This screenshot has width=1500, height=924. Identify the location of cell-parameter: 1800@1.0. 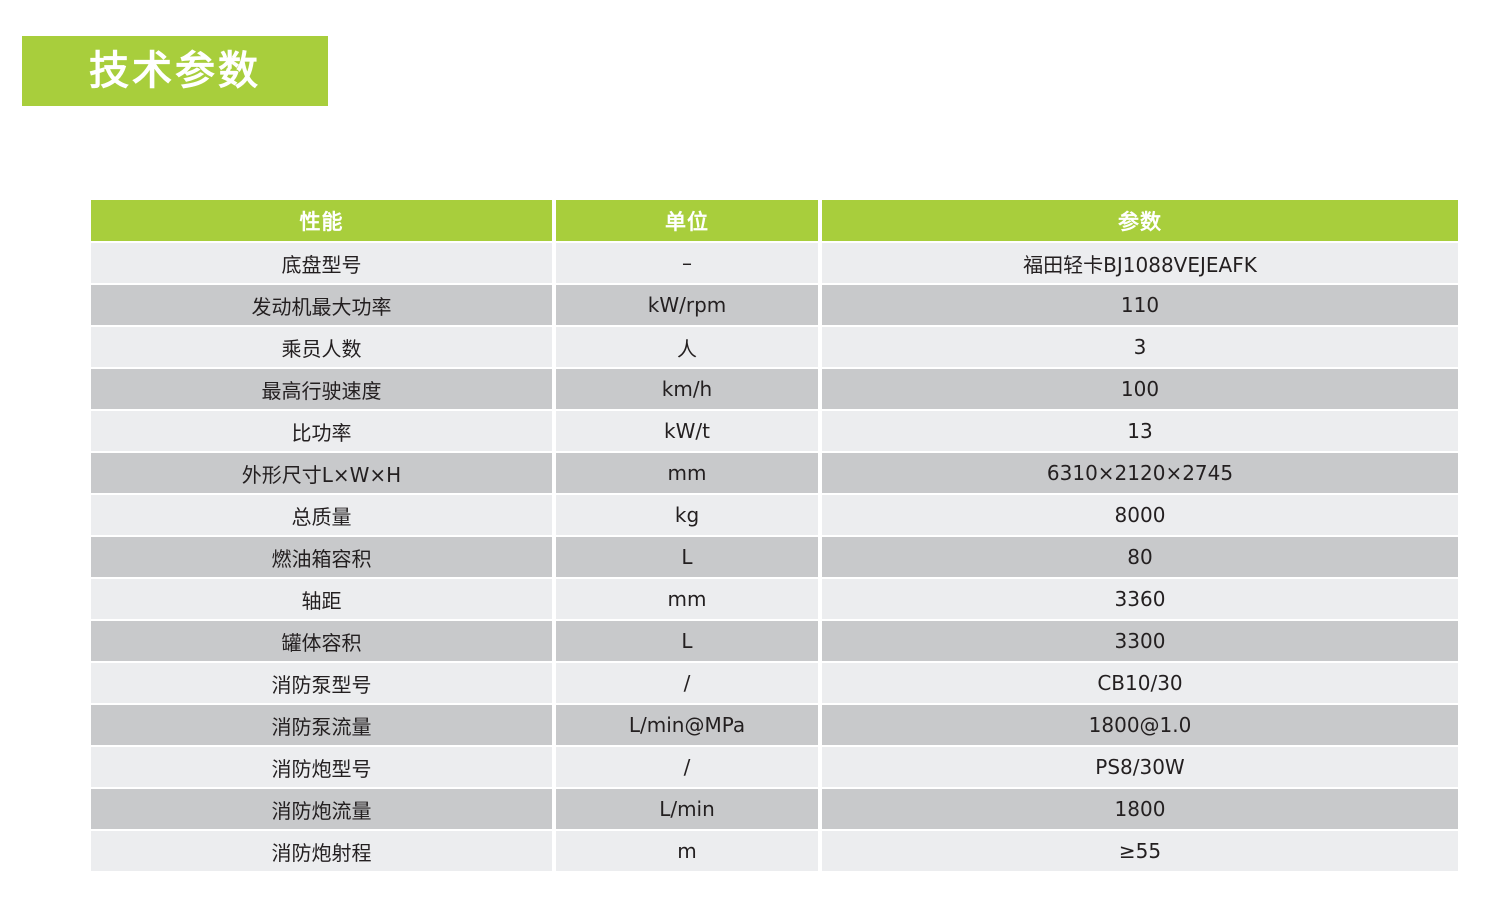
(1140, 725).